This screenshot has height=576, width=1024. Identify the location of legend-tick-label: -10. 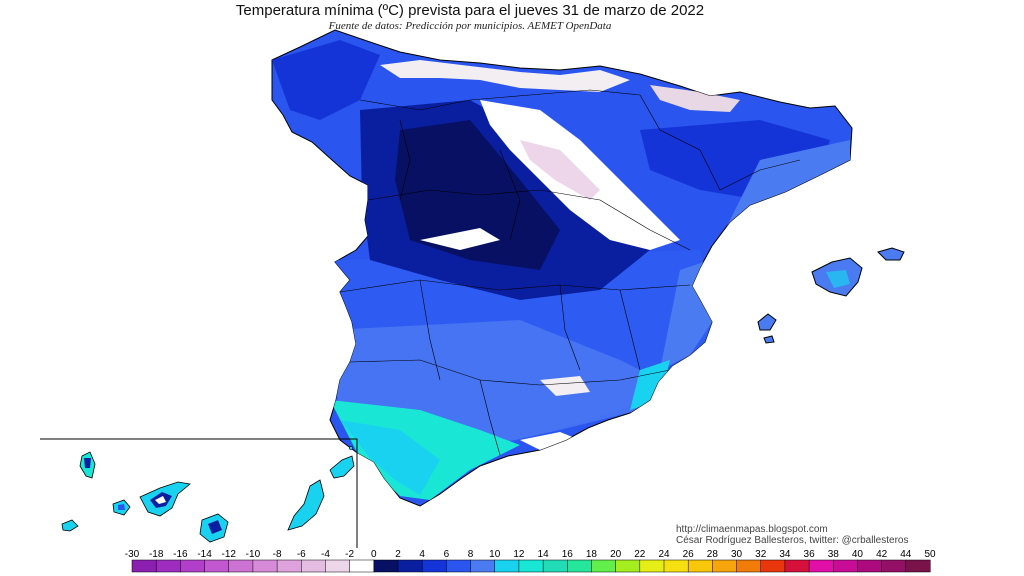
(253, 554).